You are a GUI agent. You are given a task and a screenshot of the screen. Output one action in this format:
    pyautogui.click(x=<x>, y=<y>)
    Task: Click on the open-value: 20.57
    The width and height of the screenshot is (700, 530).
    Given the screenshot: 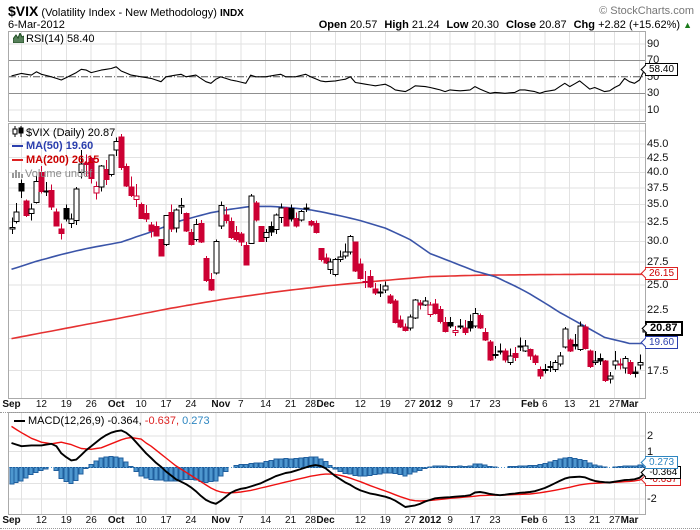 What is the action you would take?
    pyautogui.click(x=363, y=25)
    